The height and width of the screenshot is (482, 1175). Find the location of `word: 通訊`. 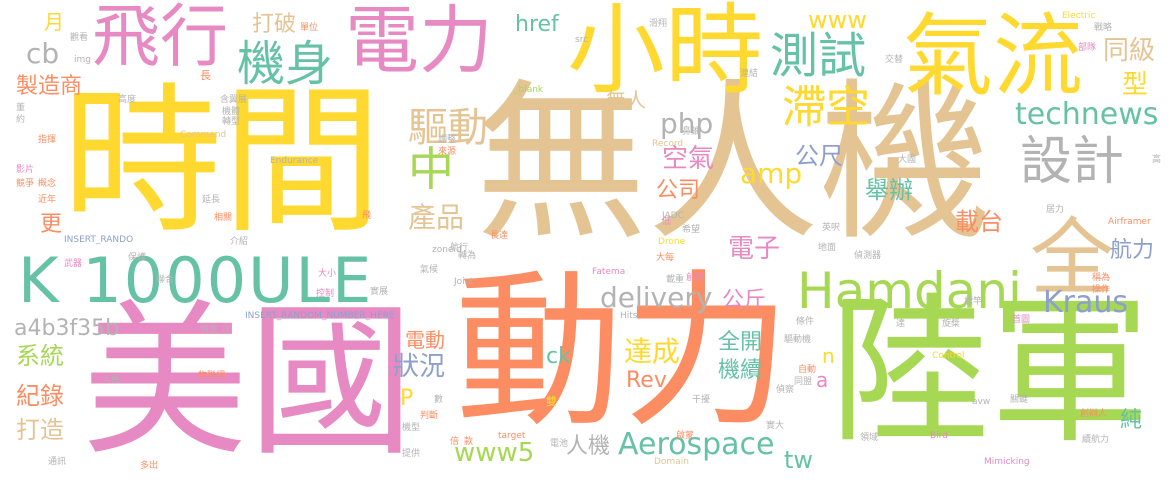

word: 通訊 is located at coordinates (57, 462).